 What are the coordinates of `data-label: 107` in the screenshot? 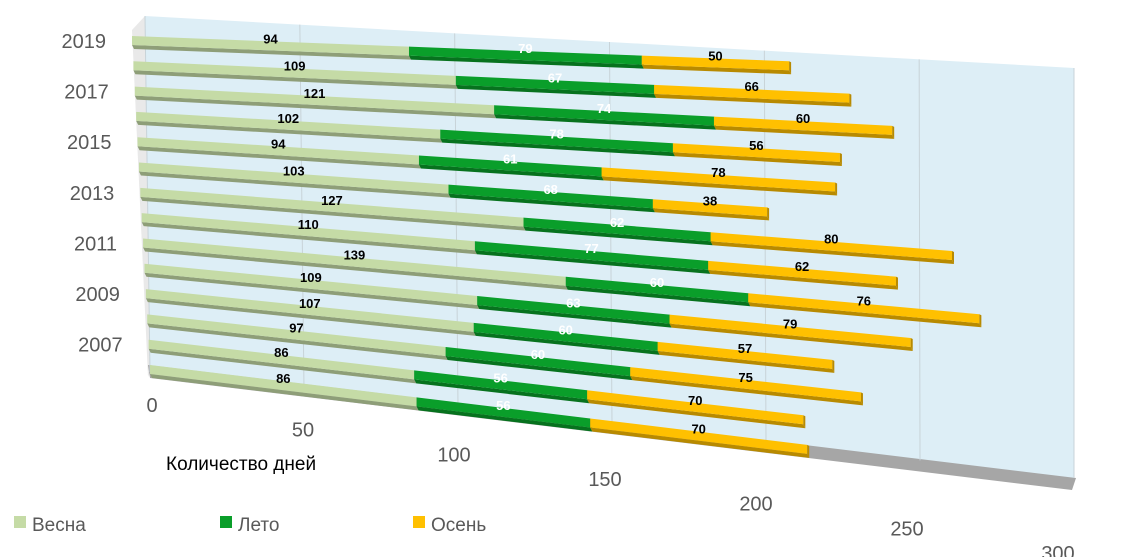 It's located at (310, 303).